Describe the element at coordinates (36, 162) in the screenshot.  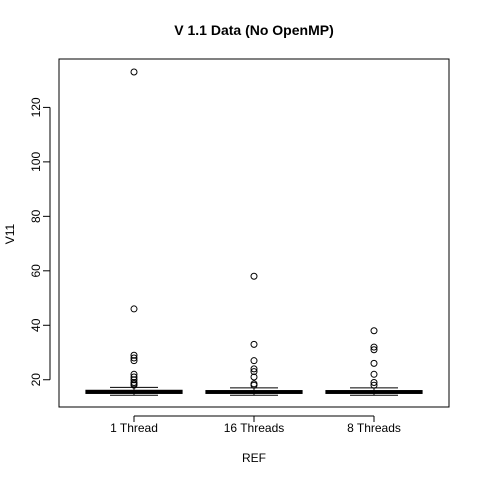
I see `y-tick-label: 100` at that location.